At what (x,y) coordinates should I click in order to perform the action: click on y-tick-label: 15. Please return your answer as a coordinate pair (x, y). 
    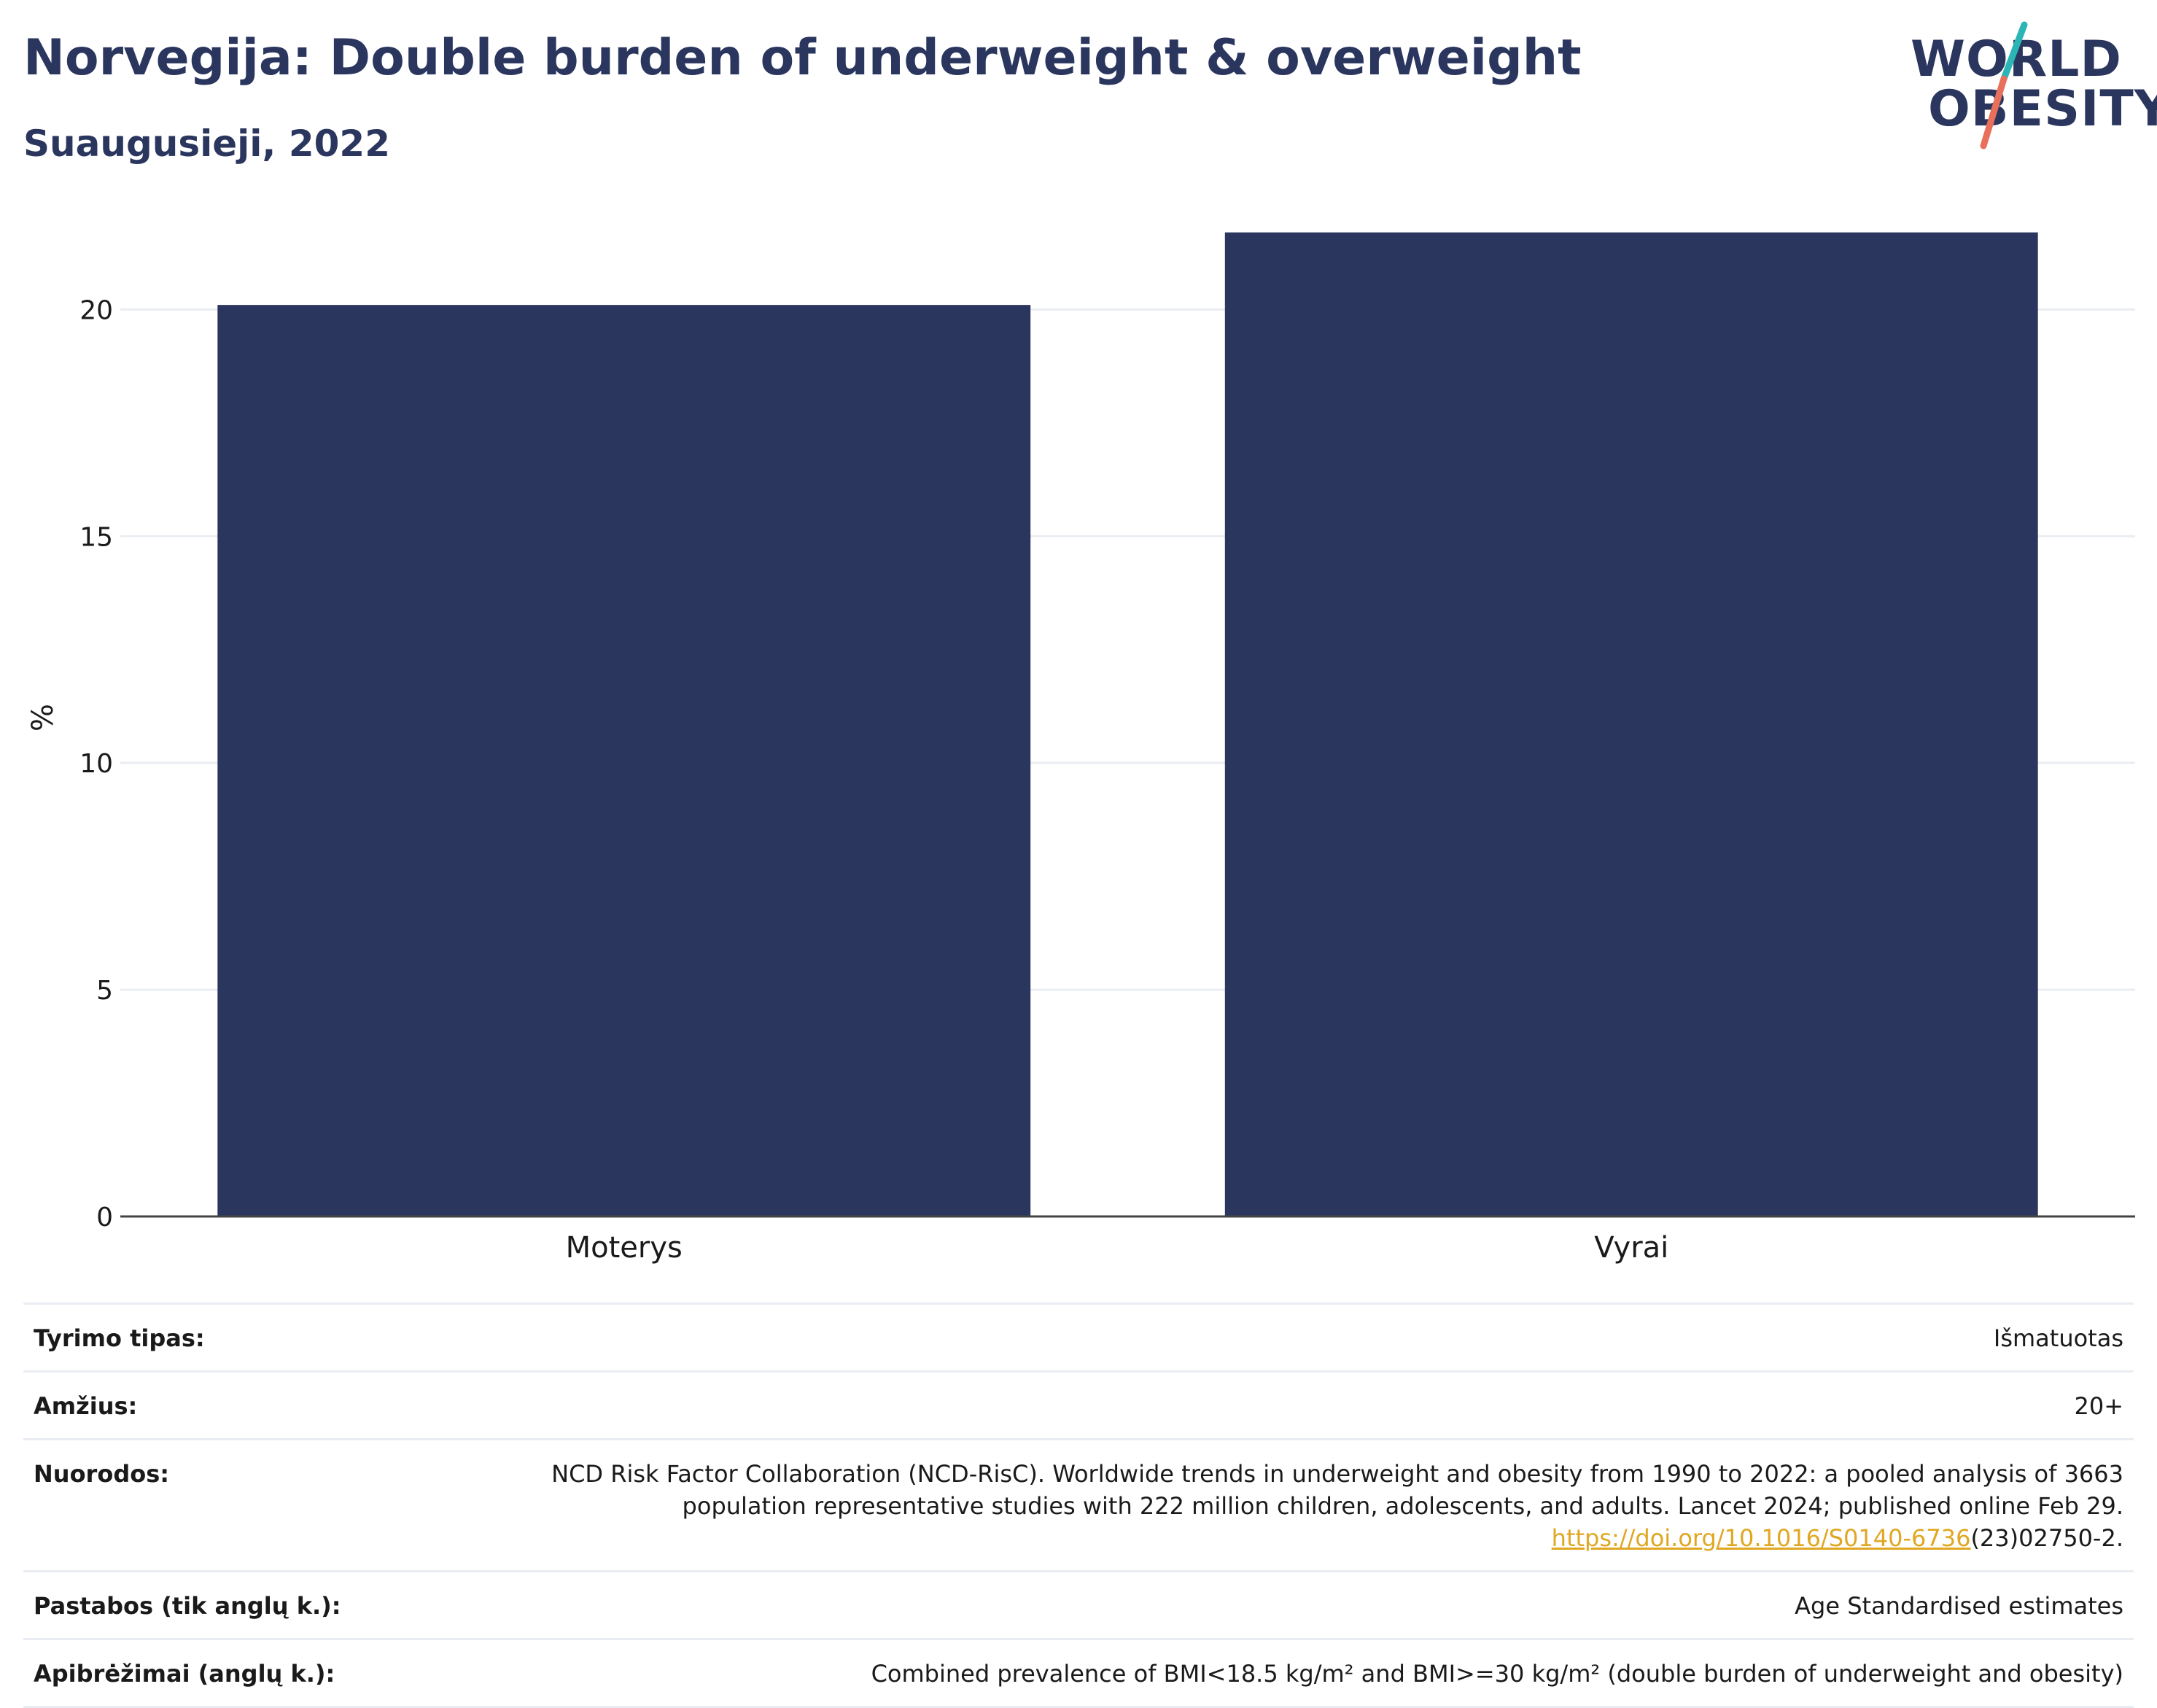
    Looking at the image, I should click on (96, 537).